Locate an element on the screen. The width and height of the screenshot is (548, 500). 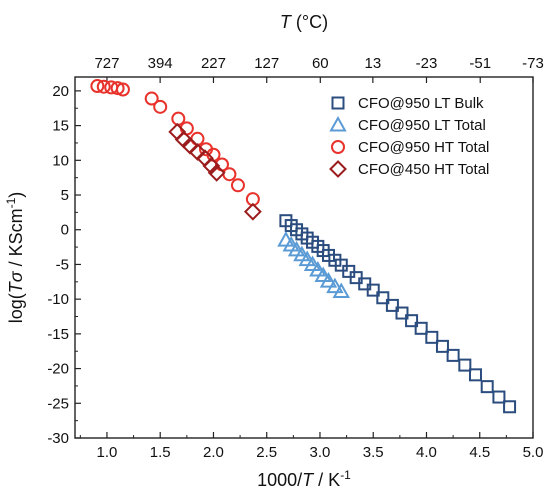
legend-label: CFO@950 LT Total is located at coordinates (422, 125).